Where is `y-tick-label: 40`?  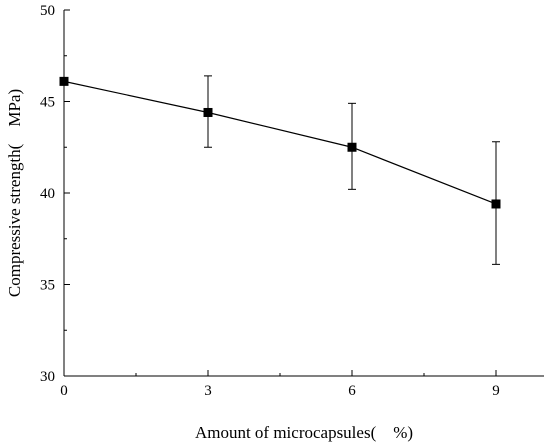
y-tick-label: 40 is located at coordinates (47, 194).